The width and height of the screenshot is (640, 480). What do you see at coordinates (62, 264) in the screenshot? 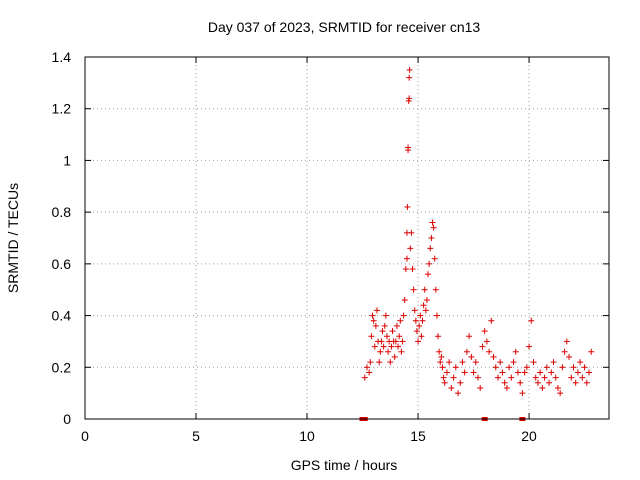
I see `y-tick-label: 0.6` at bounding box center [62, 264].